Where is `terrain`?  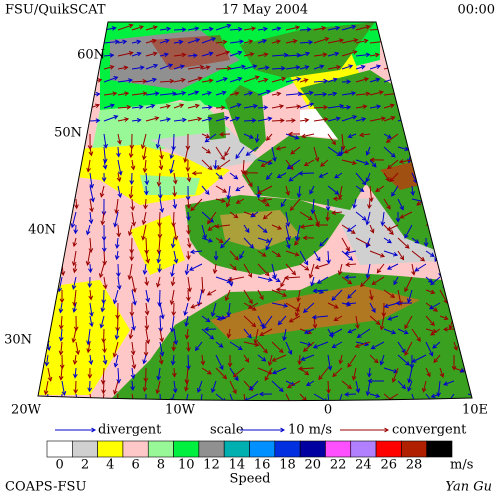 terrain is located at coordinates (260, 230).